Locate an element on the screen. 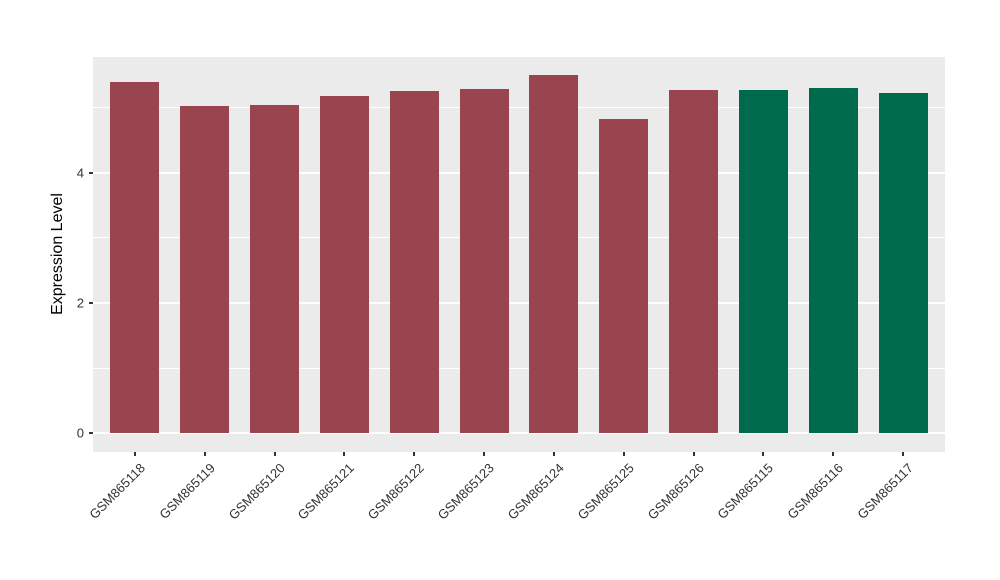  bar-GSM865125 is located at coordinates (624, 276).